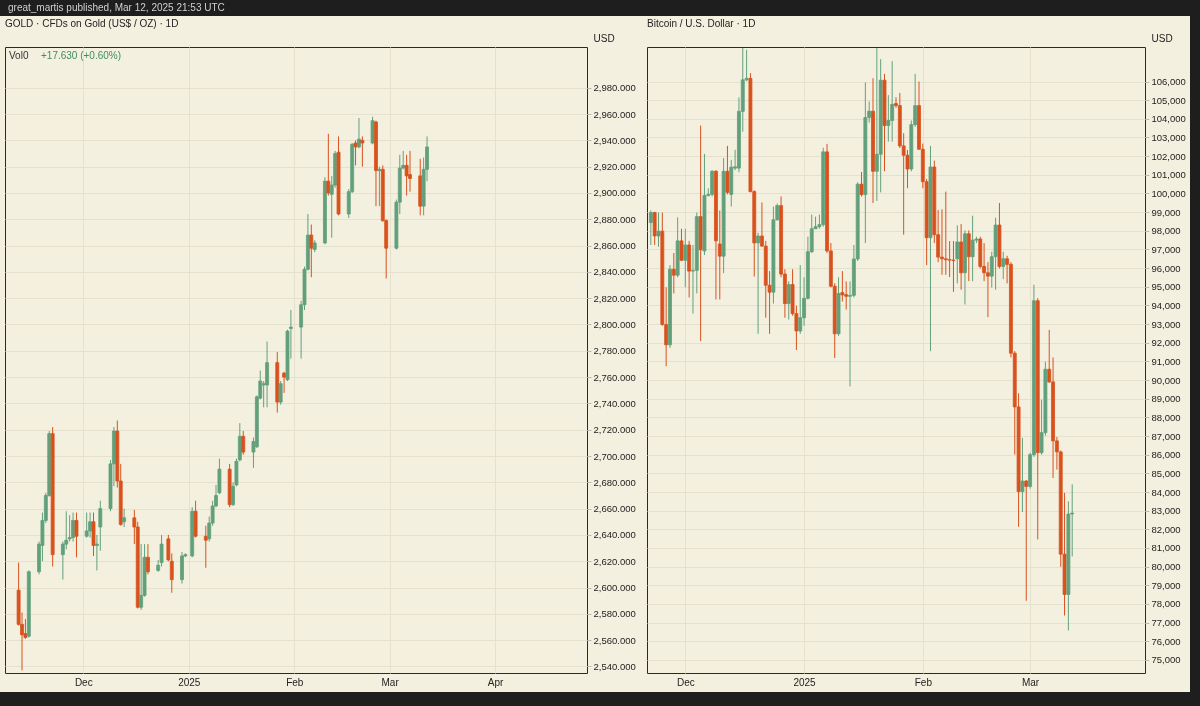 The image size is (1200, 706). Describe the element at coordinates (1166, 660) in the screenshot. I see `y-tick-label: 75,000` at that location.